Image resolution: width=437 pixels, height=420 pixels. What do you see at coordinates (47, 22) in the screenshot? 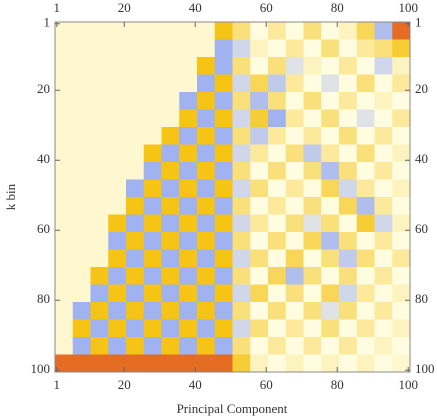
I see `y-tick-label: 1` at bounding box center [47, 22].